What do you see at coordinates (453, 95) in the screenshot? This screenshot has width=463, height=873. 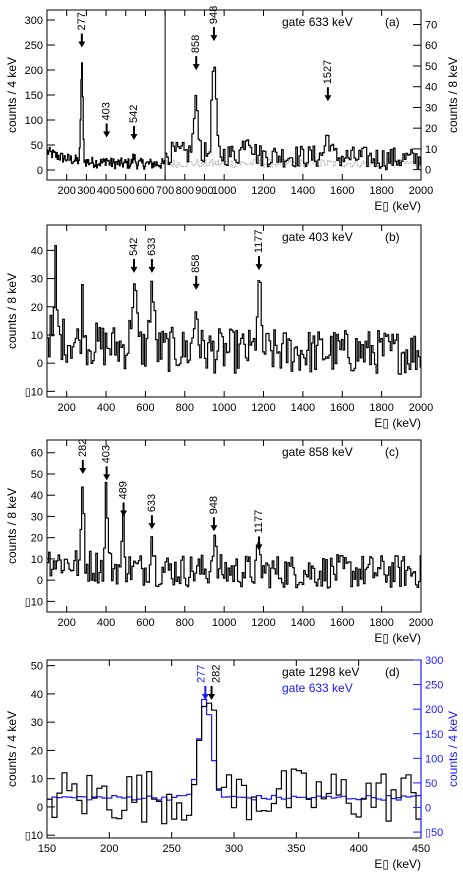 I see `y-axis-label-right: counts / 8 keV` at bounding box center [453, 95].